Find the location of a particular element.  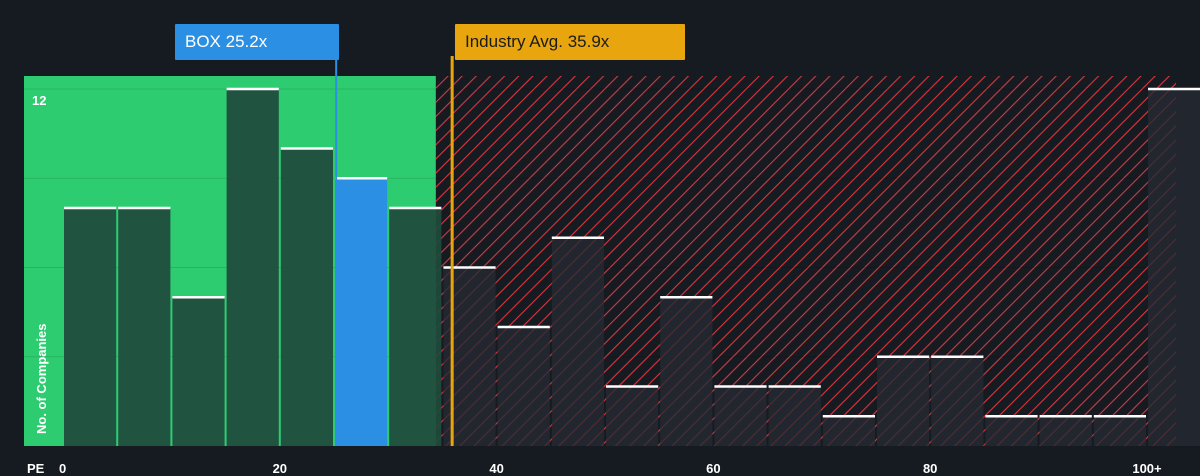

x-tick-label: 100+ is located at coordinates (1147, 468).